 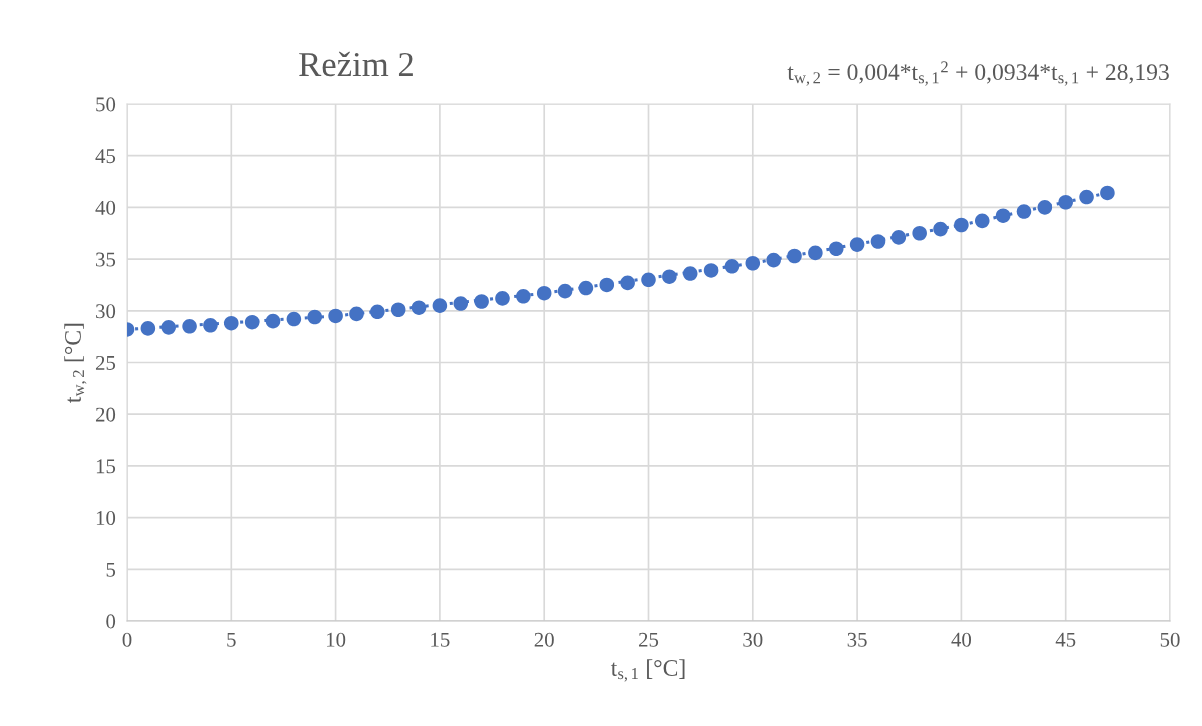 What do you see at coordinates (753, 639) in the screenshot?
I see `x-tick-label: 30` at bounding box center [753, 639].